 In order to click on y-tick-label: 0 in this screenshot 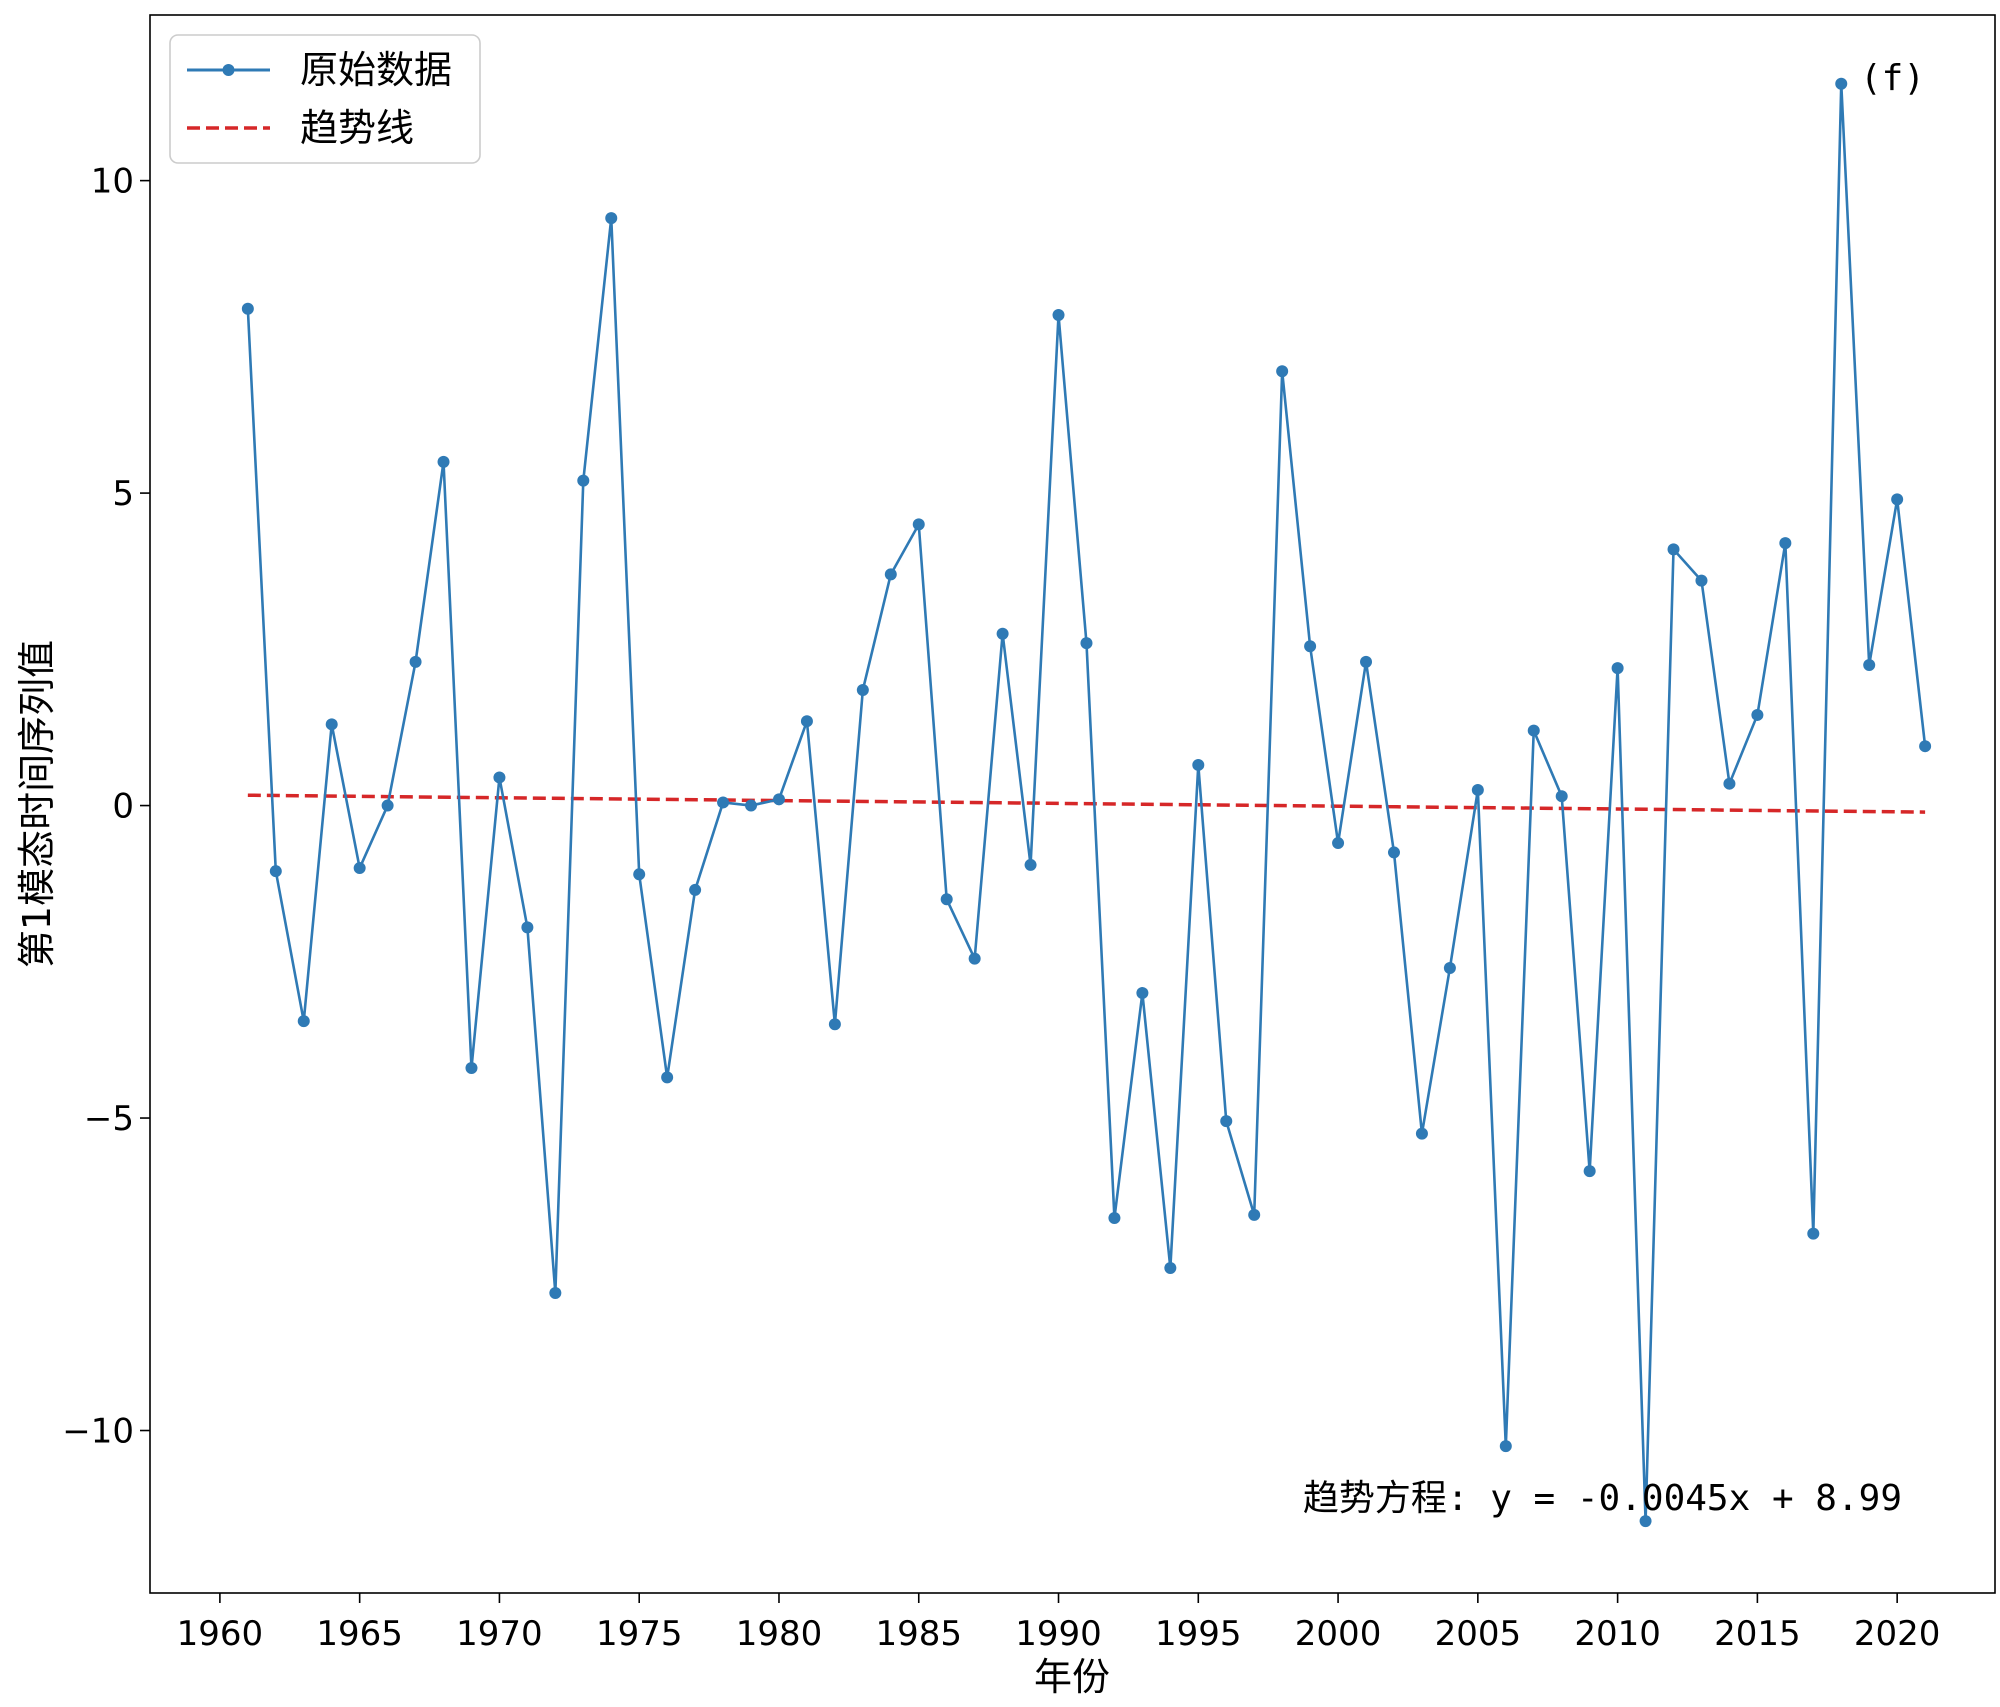, I will do `click(123, 807)`.